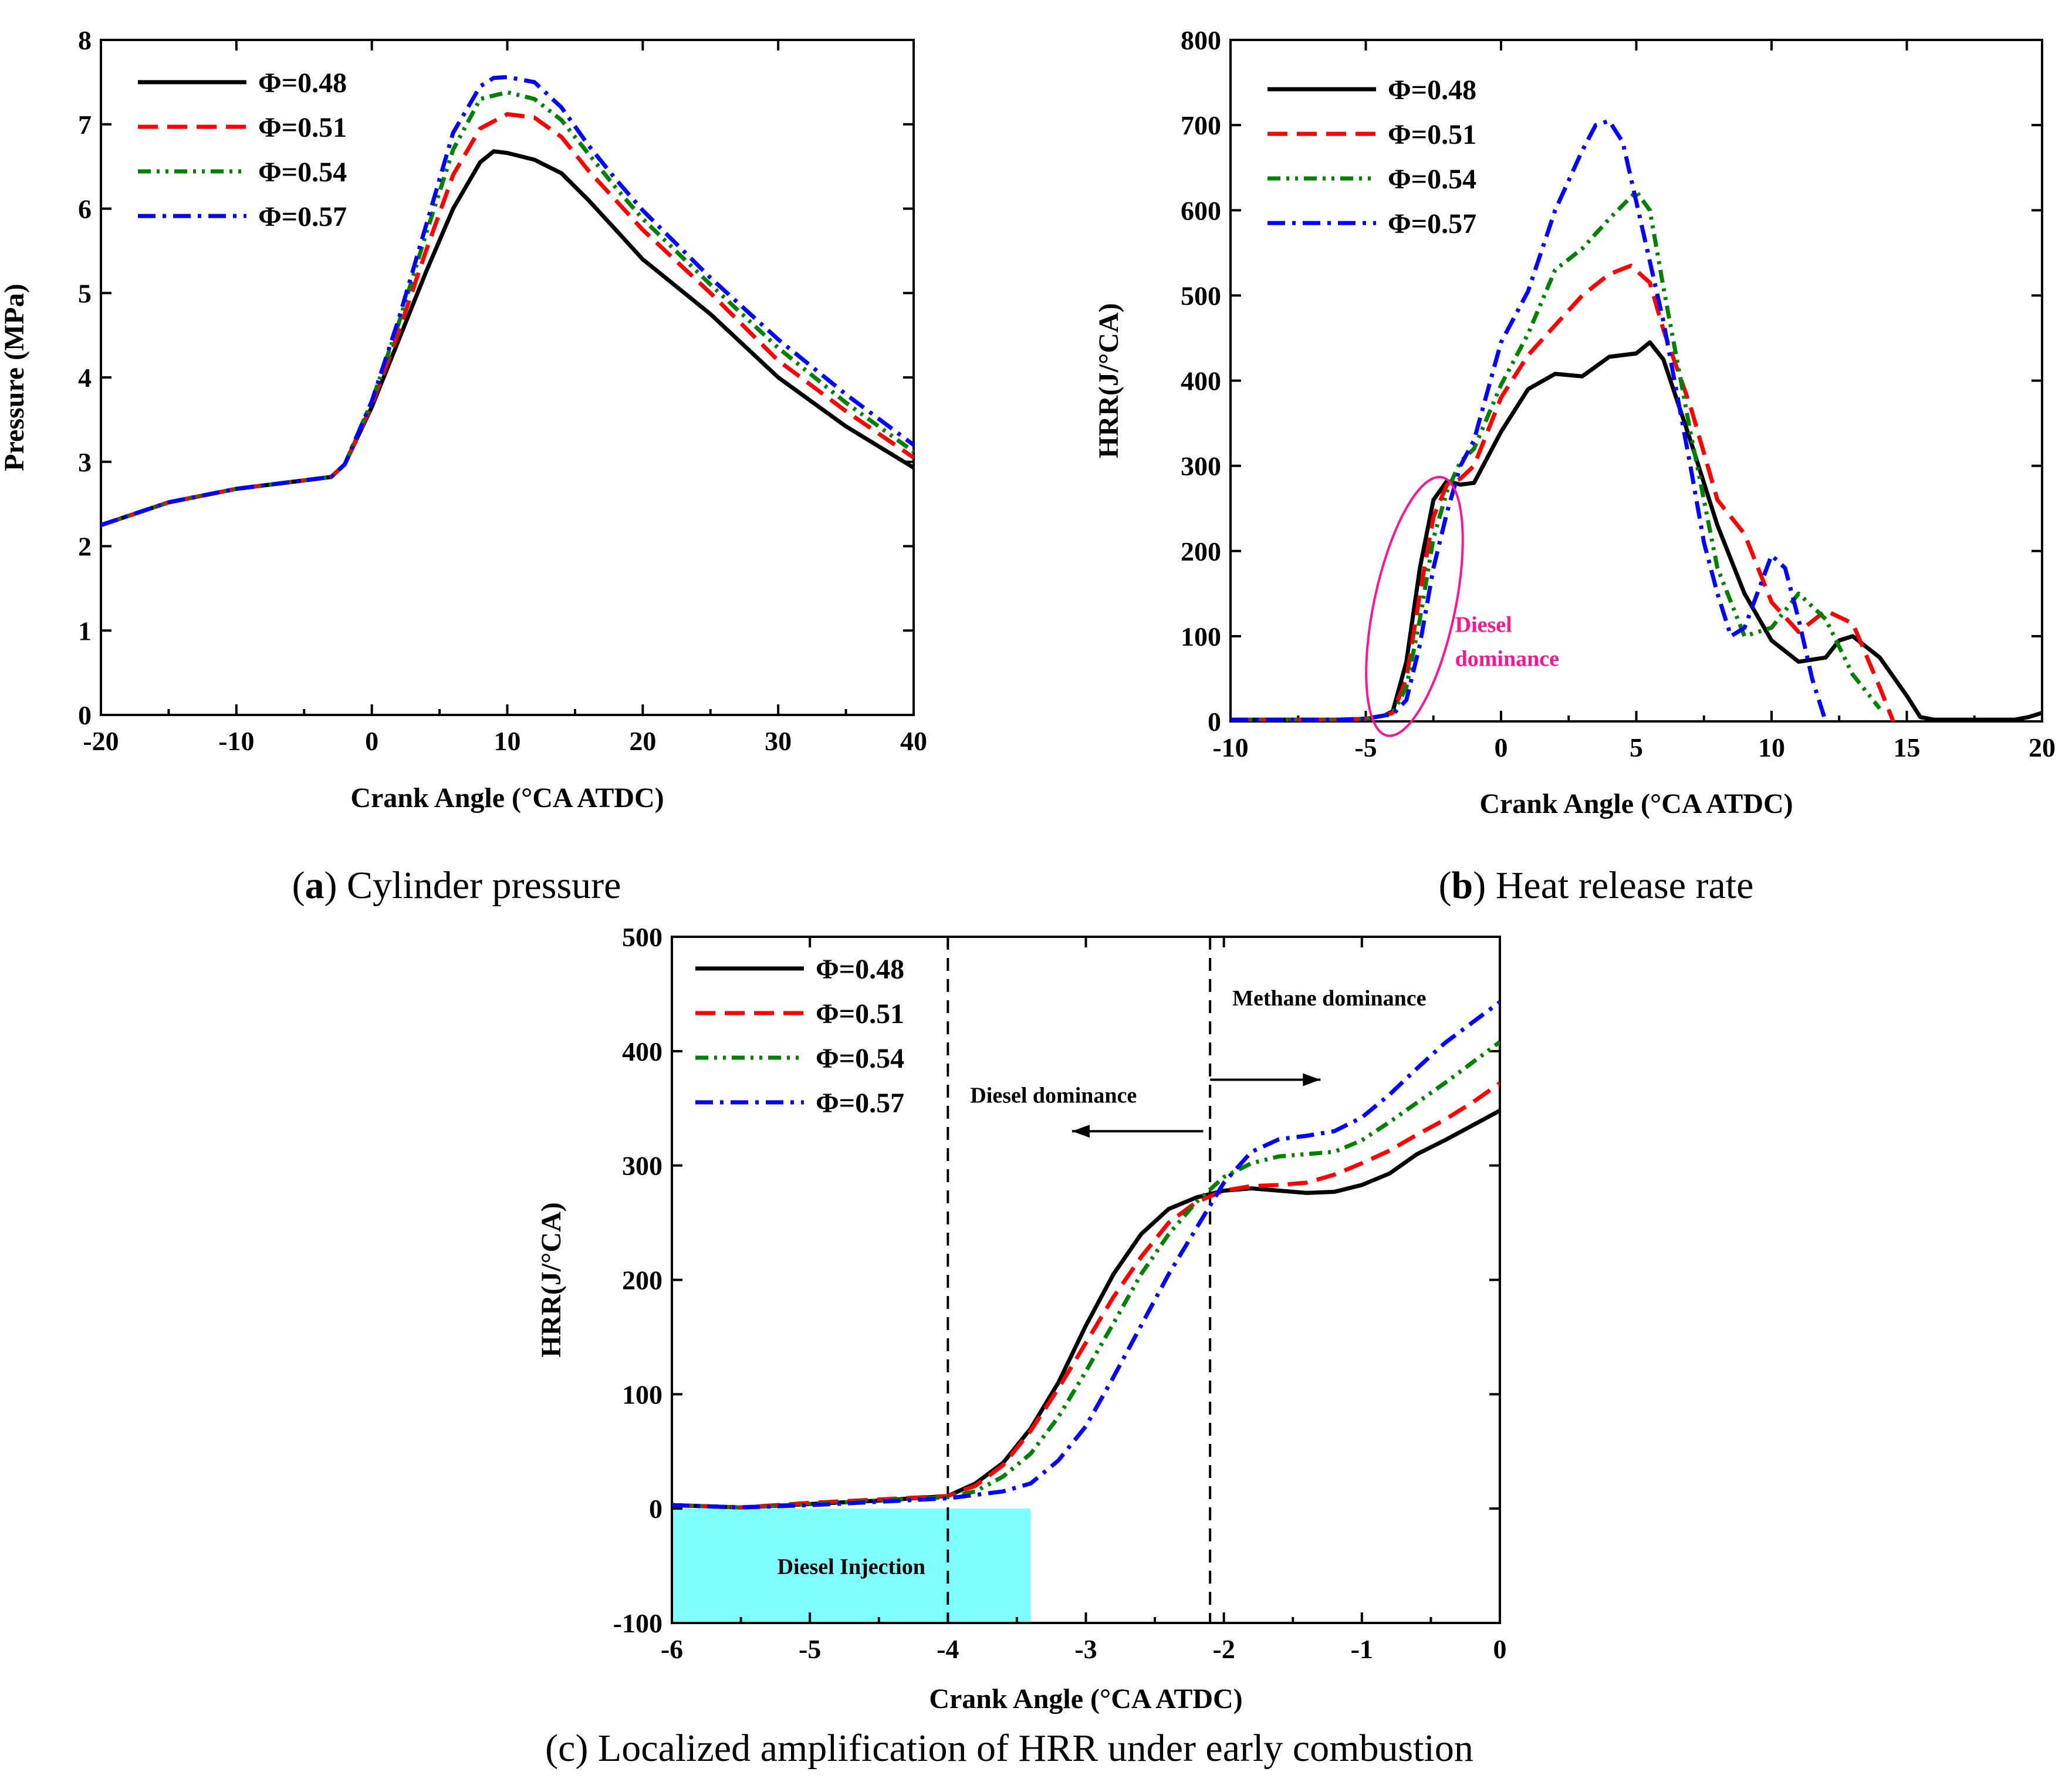  Describe the element at coordinates (638, 1623) in the screenshot. I see `y-tick-label: -100` at that location.